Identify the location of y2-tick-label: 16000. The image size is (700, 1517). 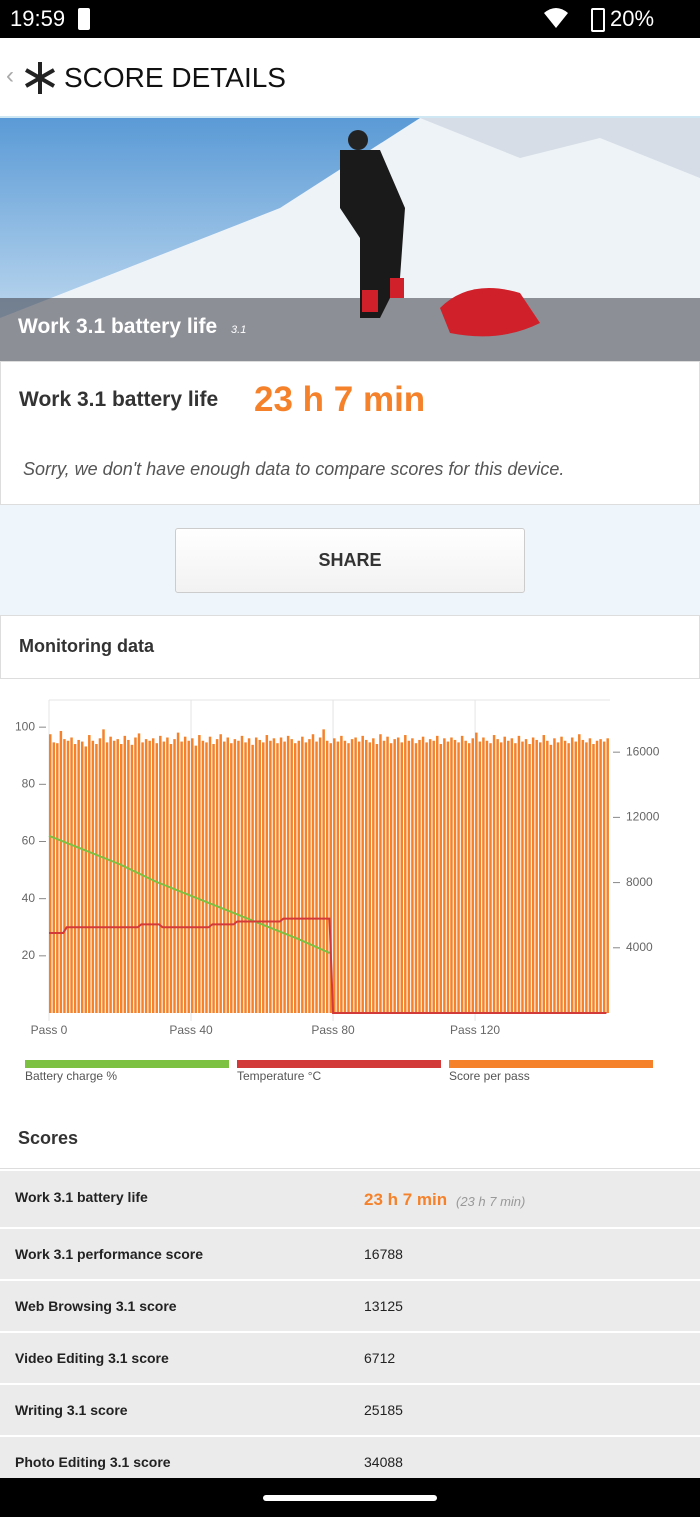
(643, 751).